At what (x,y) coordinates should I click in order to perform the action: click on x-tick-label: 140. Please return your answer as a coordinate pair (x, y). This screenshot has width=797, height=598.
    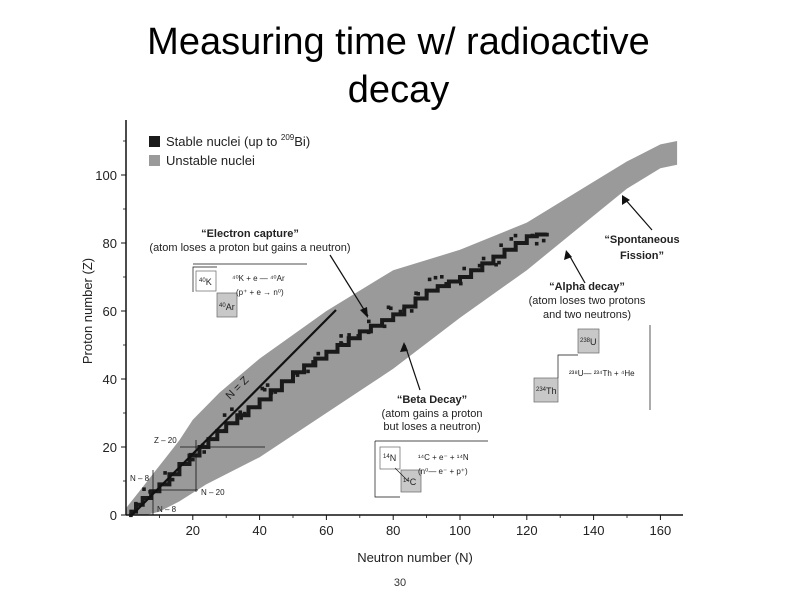
    Looking at the image, I should click on (594, 530).